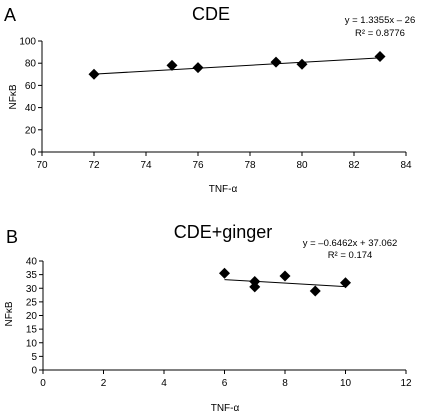  I want to click on panel-b-y-tick-label: 20, so click(32, 316).